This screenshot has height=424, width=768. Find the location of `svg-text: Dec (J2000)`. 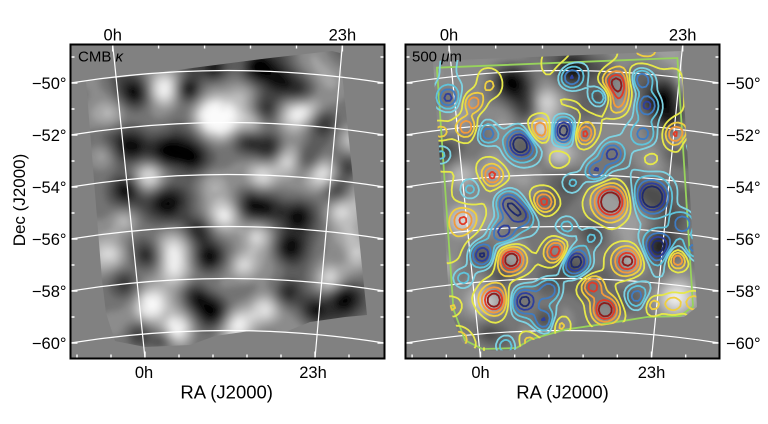

svg-text: Dec (J2000) is located at coordinates (19, 200).